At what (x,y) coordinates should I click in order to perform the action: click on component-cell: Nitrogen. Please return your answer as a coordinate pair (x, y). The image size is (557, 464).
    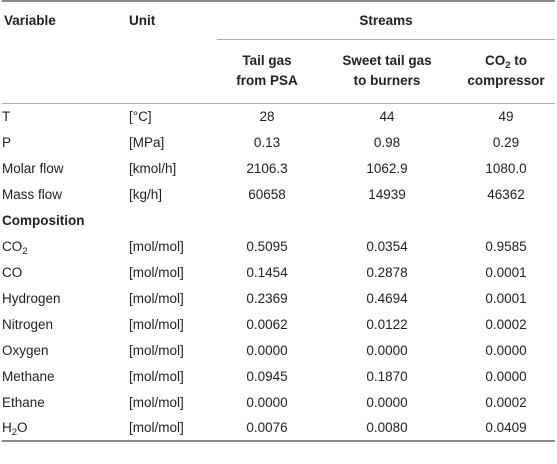
    Looking at the image, I should click on (28, 324).